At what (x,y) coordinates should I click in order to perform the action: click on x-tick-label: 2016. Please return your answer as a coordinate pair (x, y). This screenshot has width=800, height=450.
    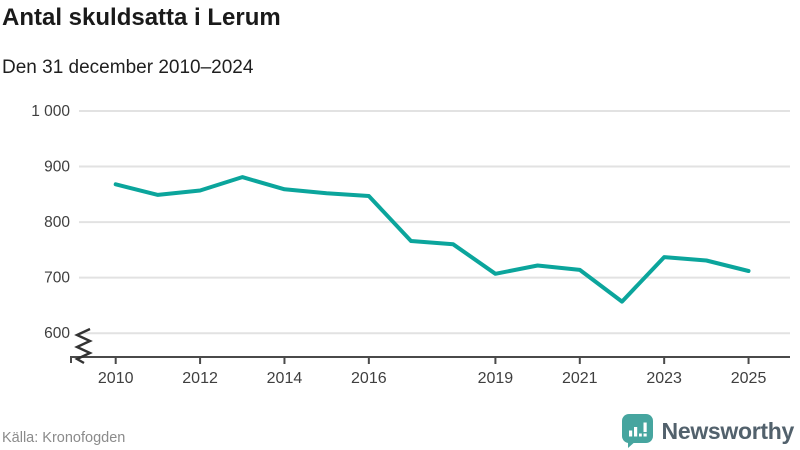
    Looking at the image, I should click on (369, 378).